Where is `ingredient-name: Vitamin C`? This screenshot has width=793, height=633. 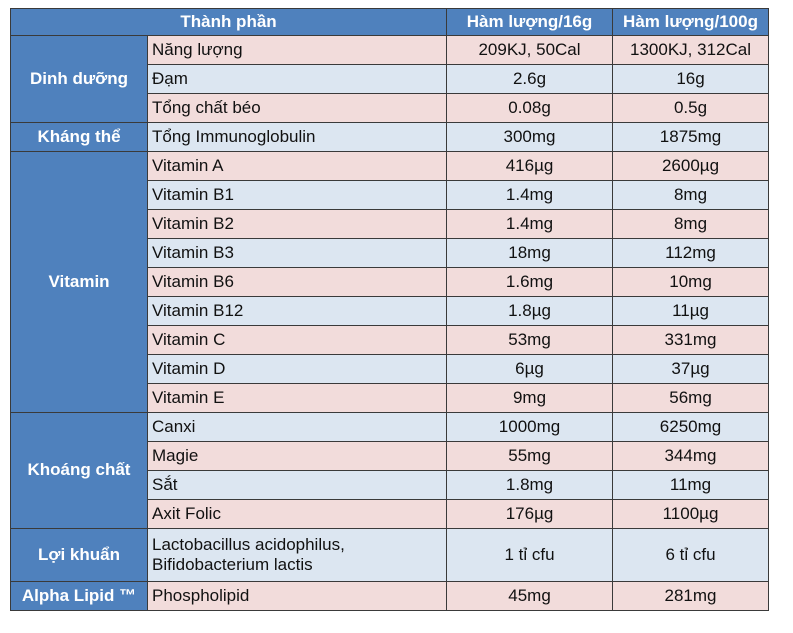 ingredient-name: Vitamin C is located at coordinates (297, 340).